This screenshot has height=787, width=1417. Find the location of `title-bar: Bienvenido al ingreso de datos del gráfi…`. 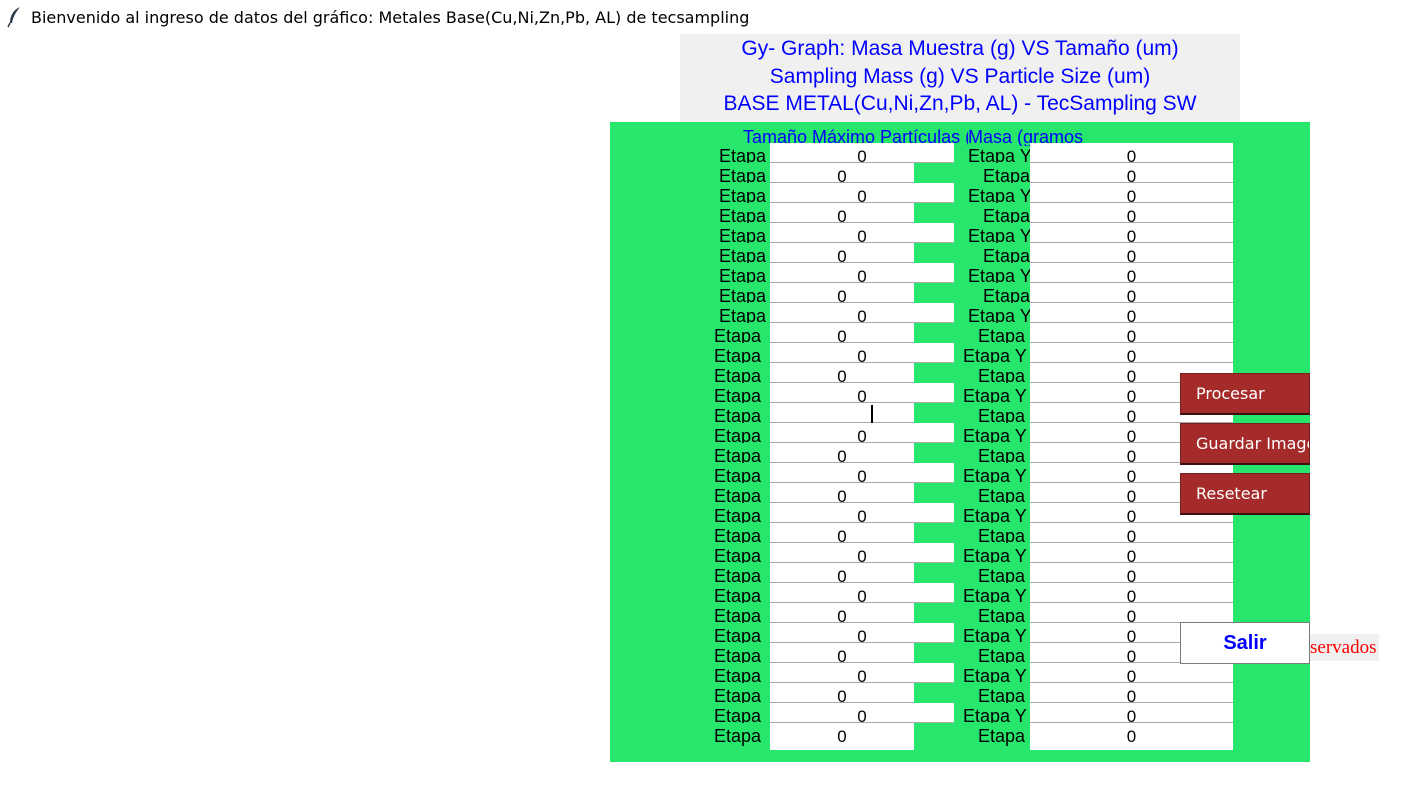

title-bar: Bienvenido al ingreso de datos del gráfi… is located at coordinates (708, 17).